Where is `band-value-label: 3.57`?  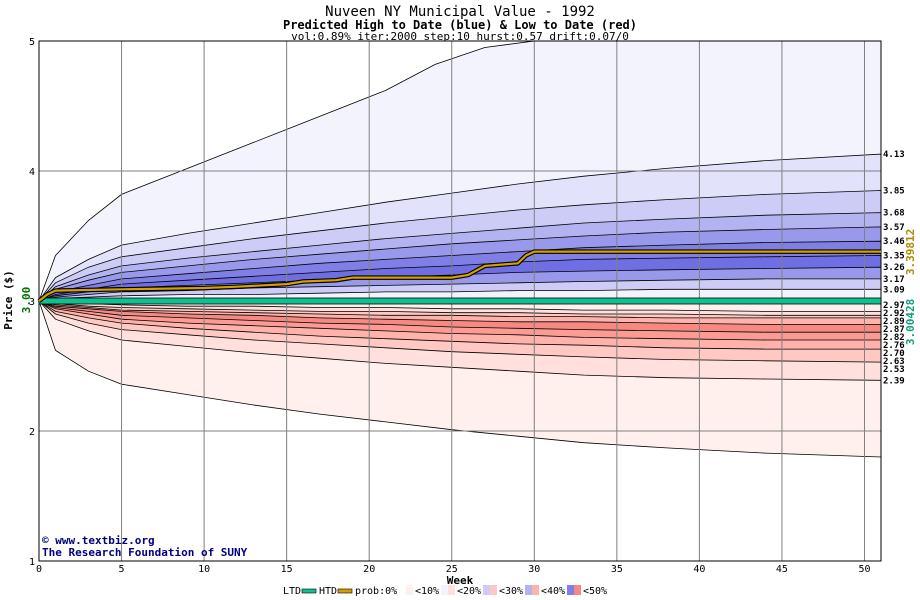
band-value-label: 3.57 is located at coordinates (894, 228).